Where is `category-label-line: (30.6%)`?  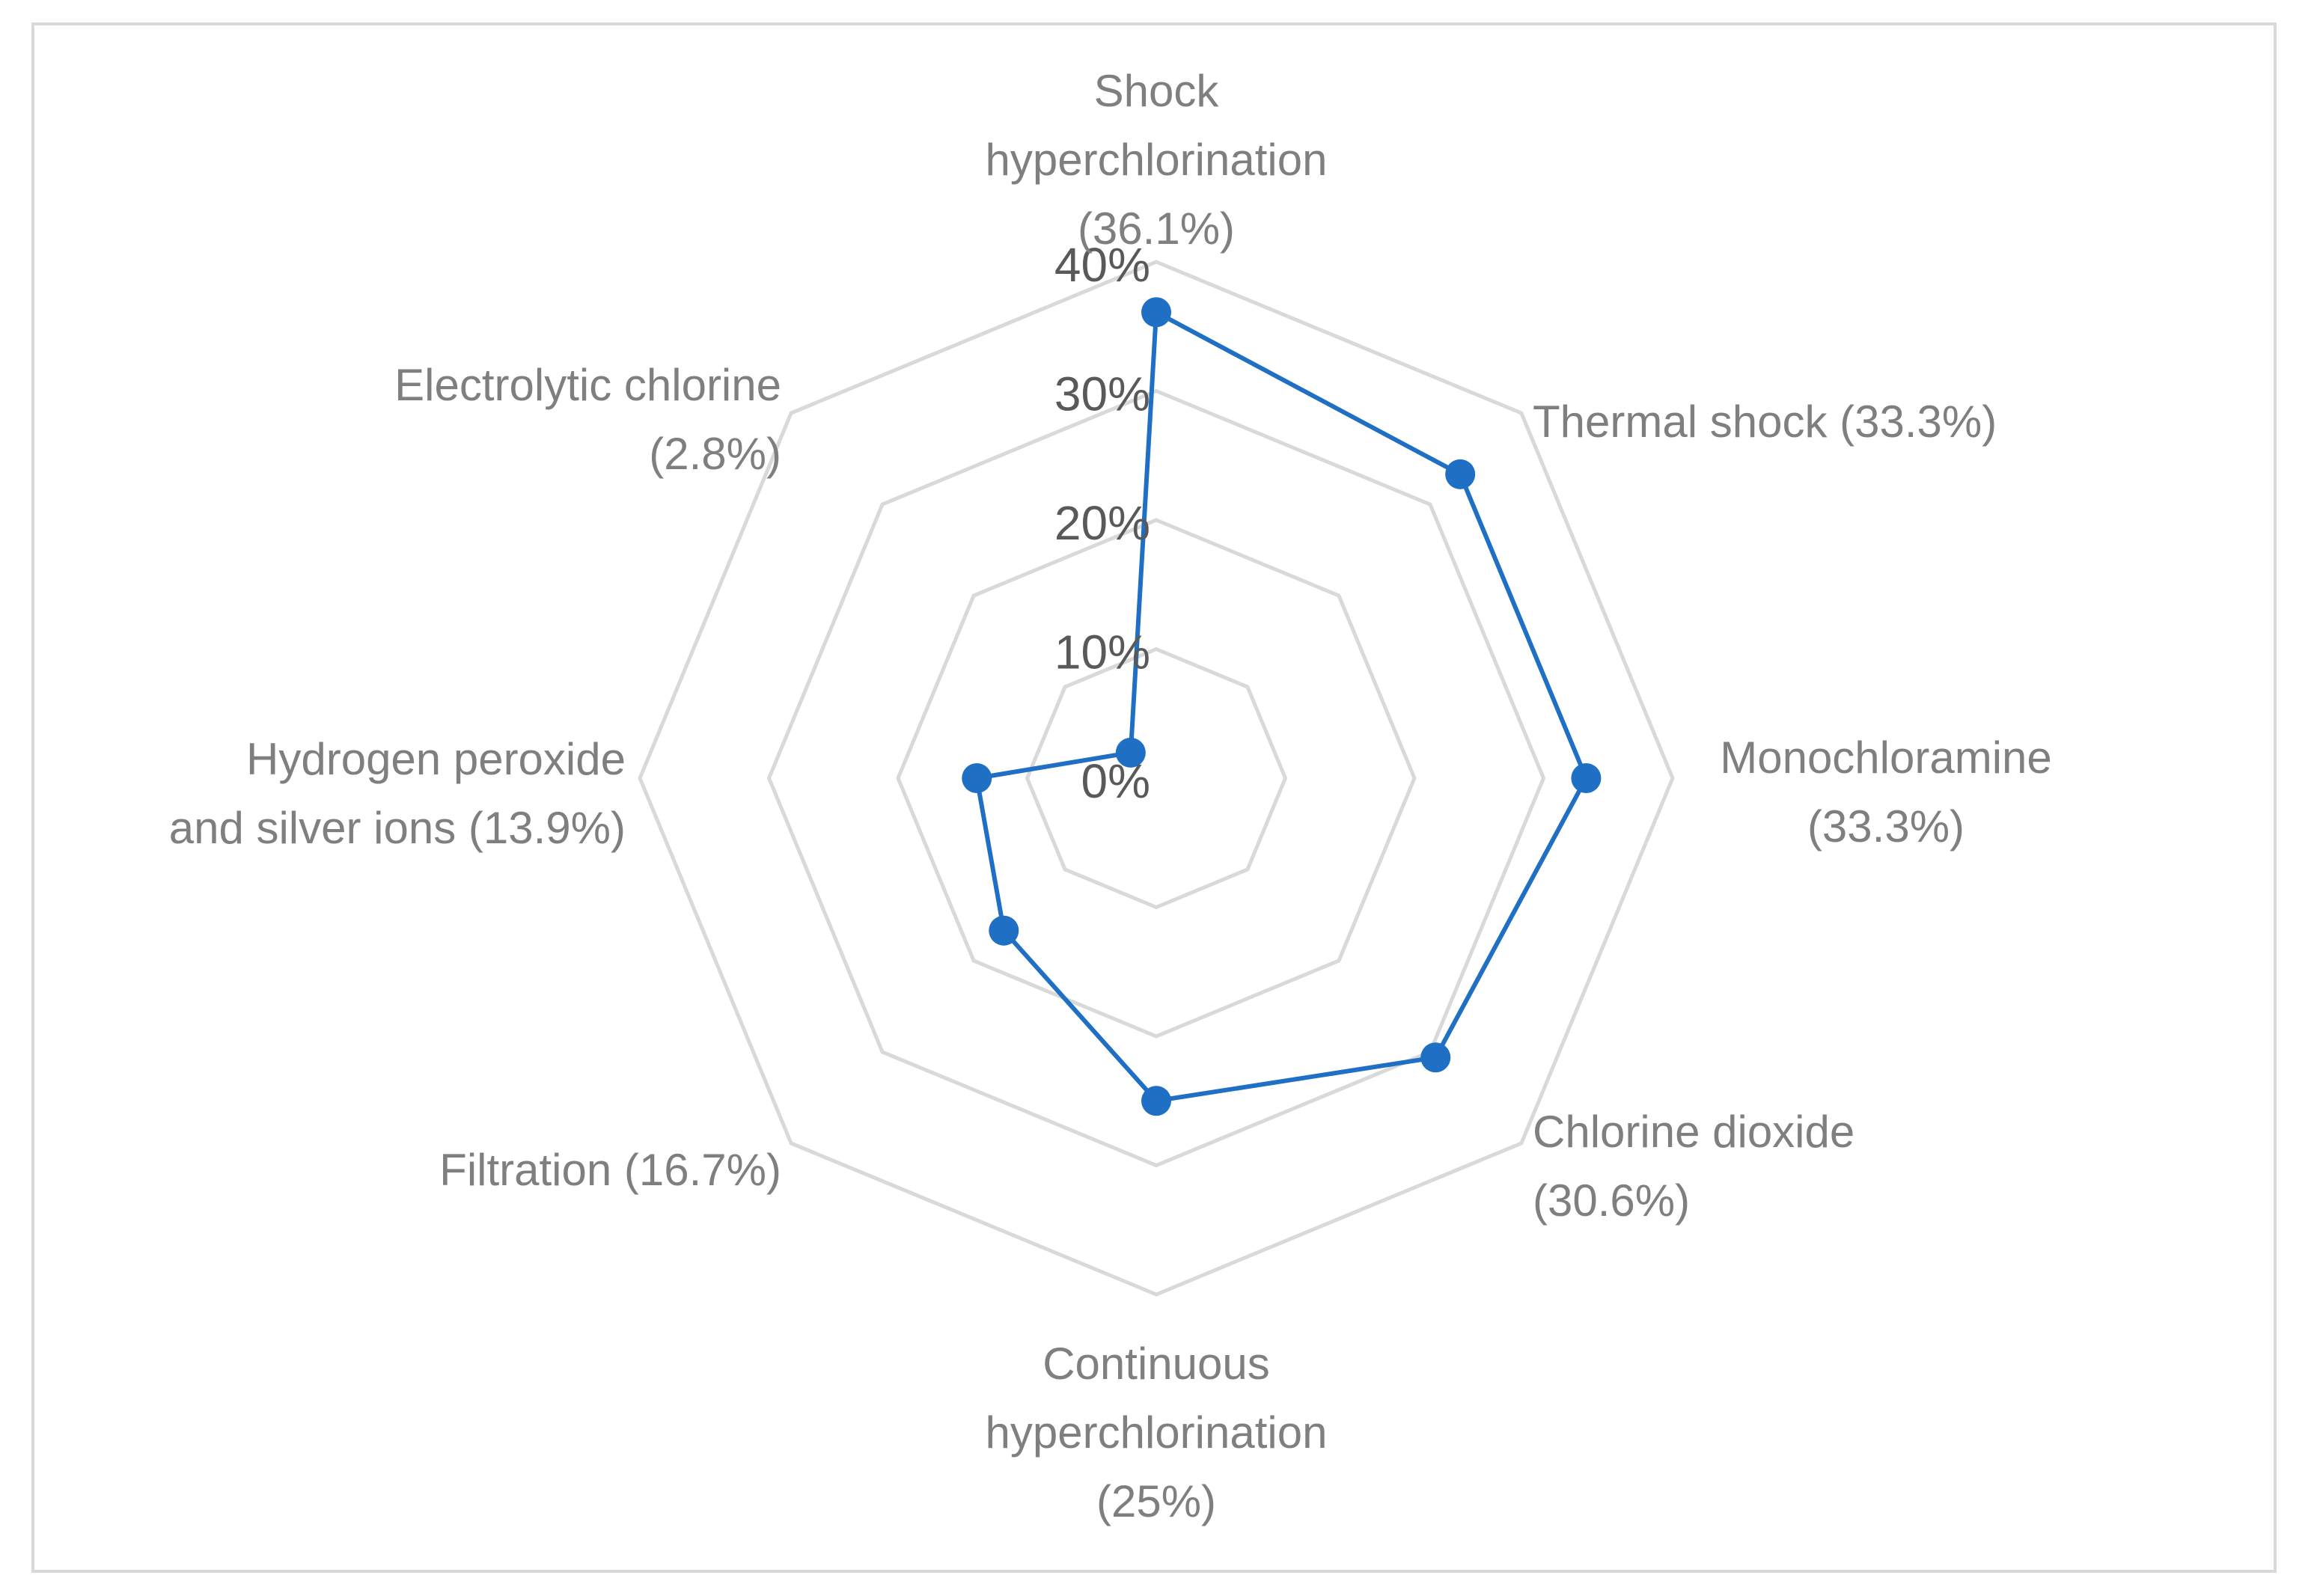 category-label-line: (30.6%) is located at coordinates (1611, 1201).